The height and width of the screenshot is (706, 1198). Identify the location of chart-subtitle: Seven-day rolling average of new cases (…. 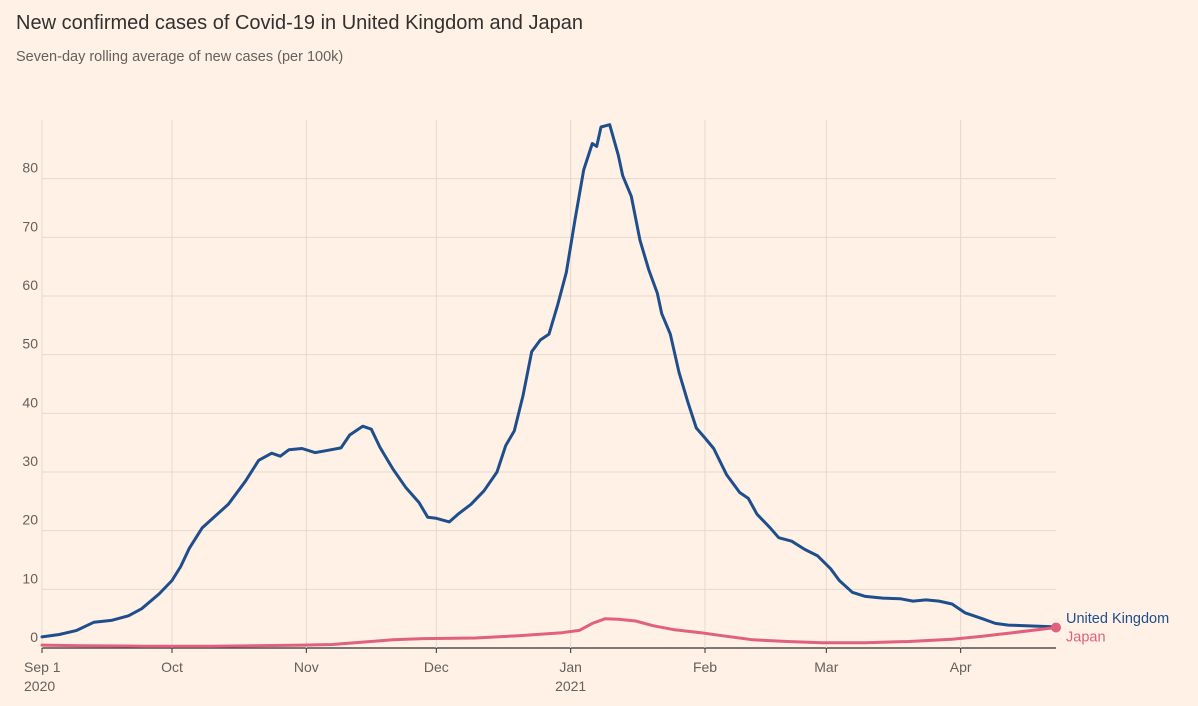
(180, 57).